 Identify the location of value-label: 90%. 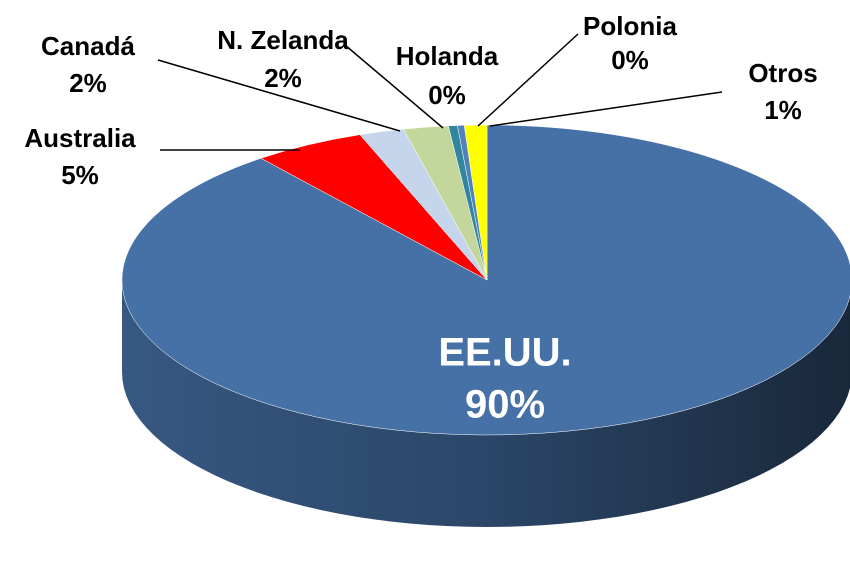
(505, 405).